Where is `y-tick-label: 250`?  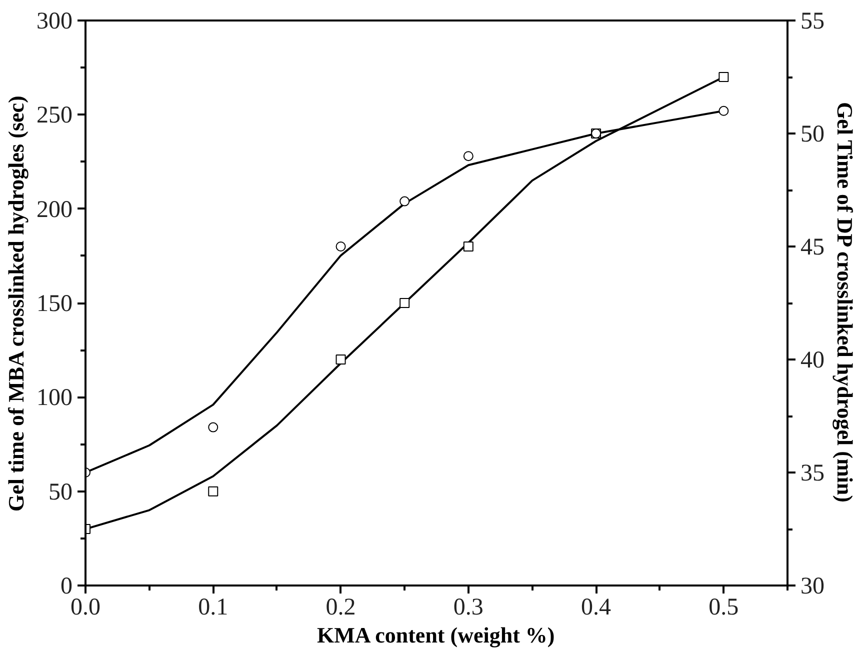 y-tick-label: 250 is located at coordinates (54, 115).